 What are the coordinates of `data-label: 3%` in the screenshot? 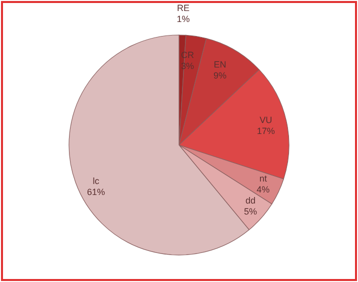 It's located at (187, 65).